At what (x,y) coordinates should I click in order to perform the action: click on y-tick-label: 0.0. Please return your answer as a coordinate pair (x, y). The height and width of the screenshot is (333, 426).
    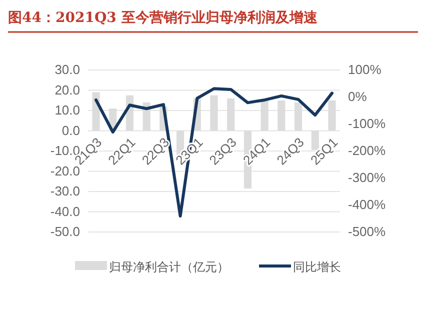
    Looking at the image, I should click on (71, 130).